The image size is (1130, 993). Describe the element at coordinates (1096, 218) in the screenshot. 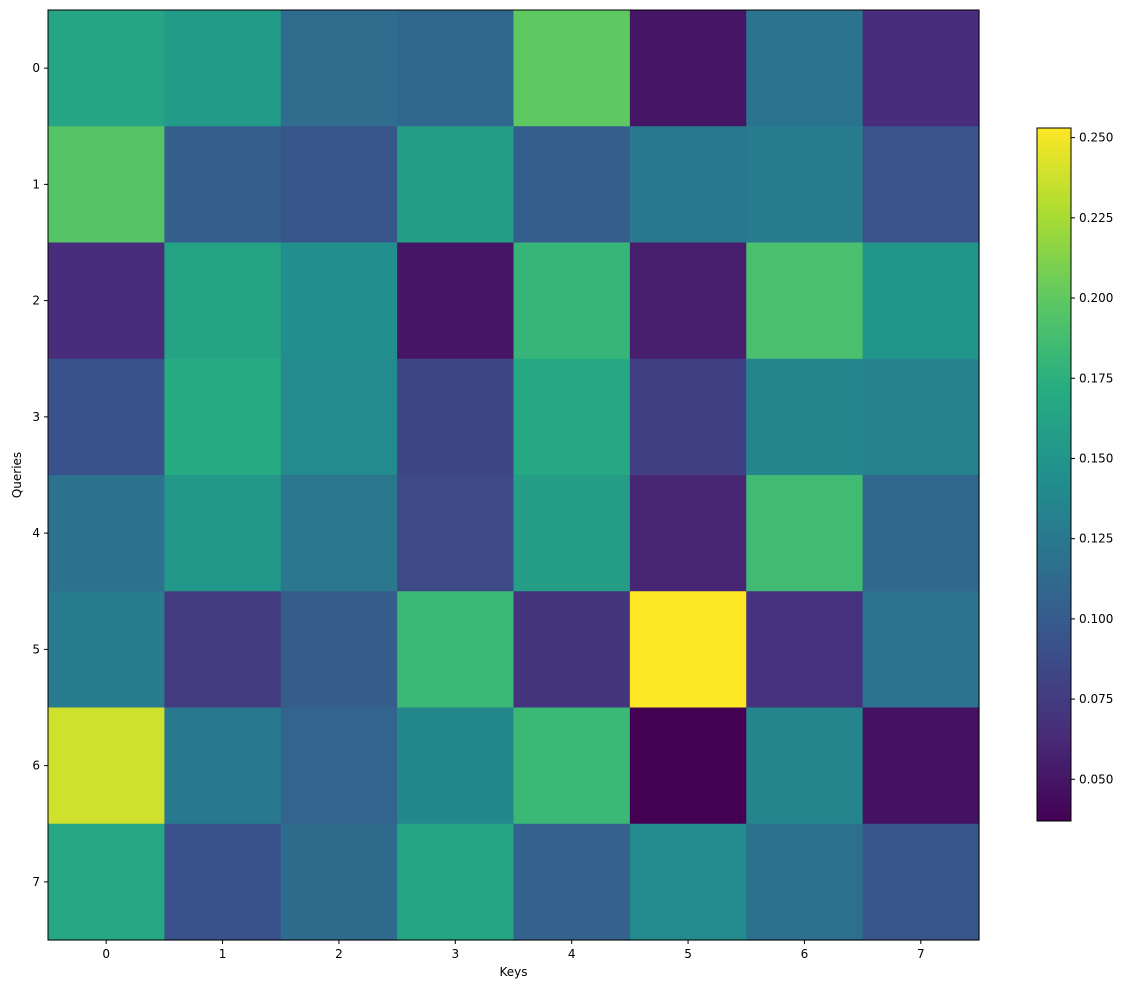

I see `colorbar-tick-label: 0.225` at that location.